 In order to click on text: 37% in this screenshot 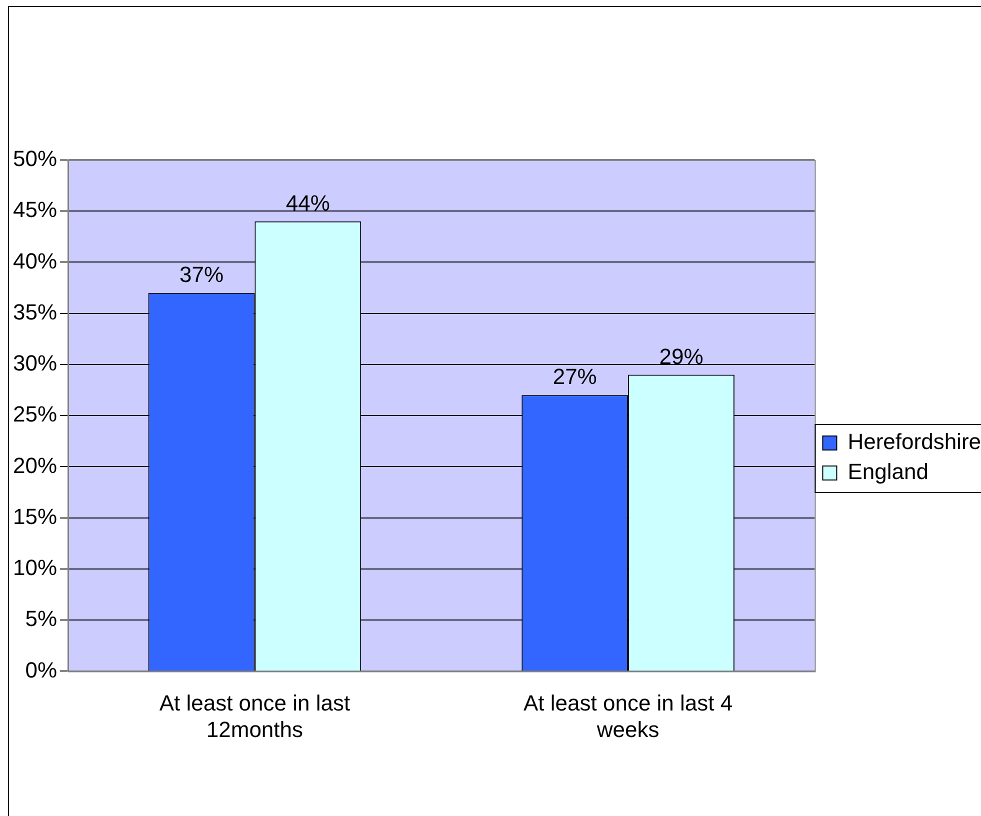, I will do `click(201, 274)`.